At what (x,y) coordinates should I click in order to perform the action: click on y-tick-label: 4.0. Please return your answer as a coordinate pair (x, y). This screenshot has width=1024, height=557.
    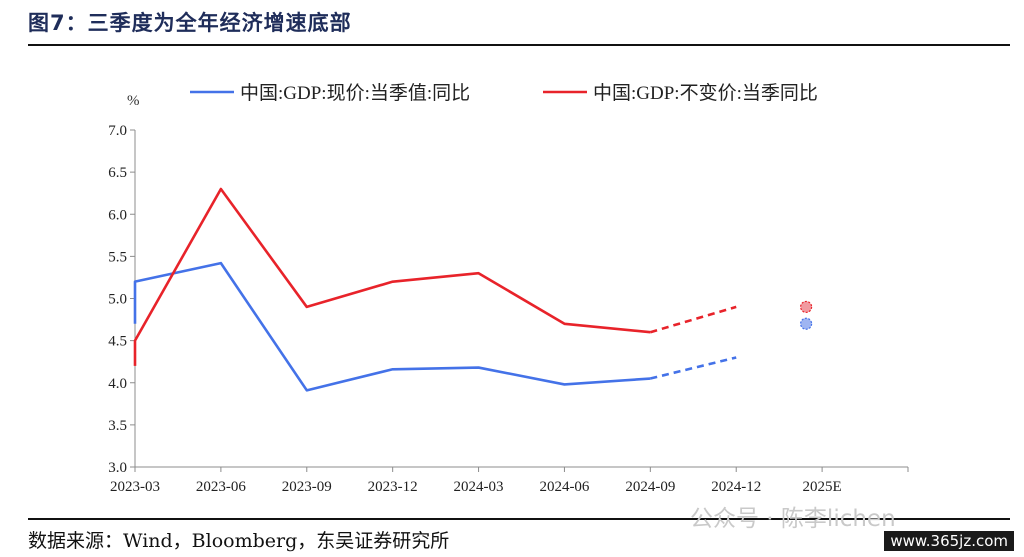
    Looking at the image, I should click on (117, 384).